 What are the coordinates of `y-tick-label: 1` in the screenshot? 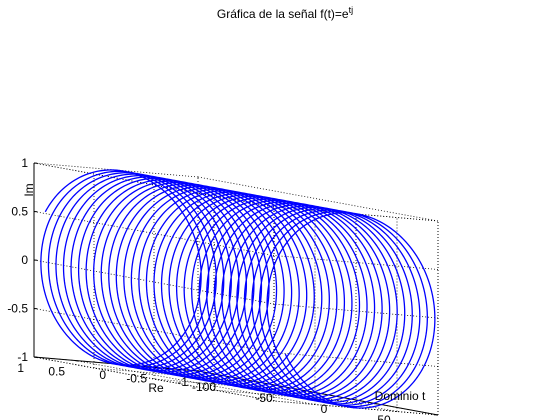 It's located at (20, 368).